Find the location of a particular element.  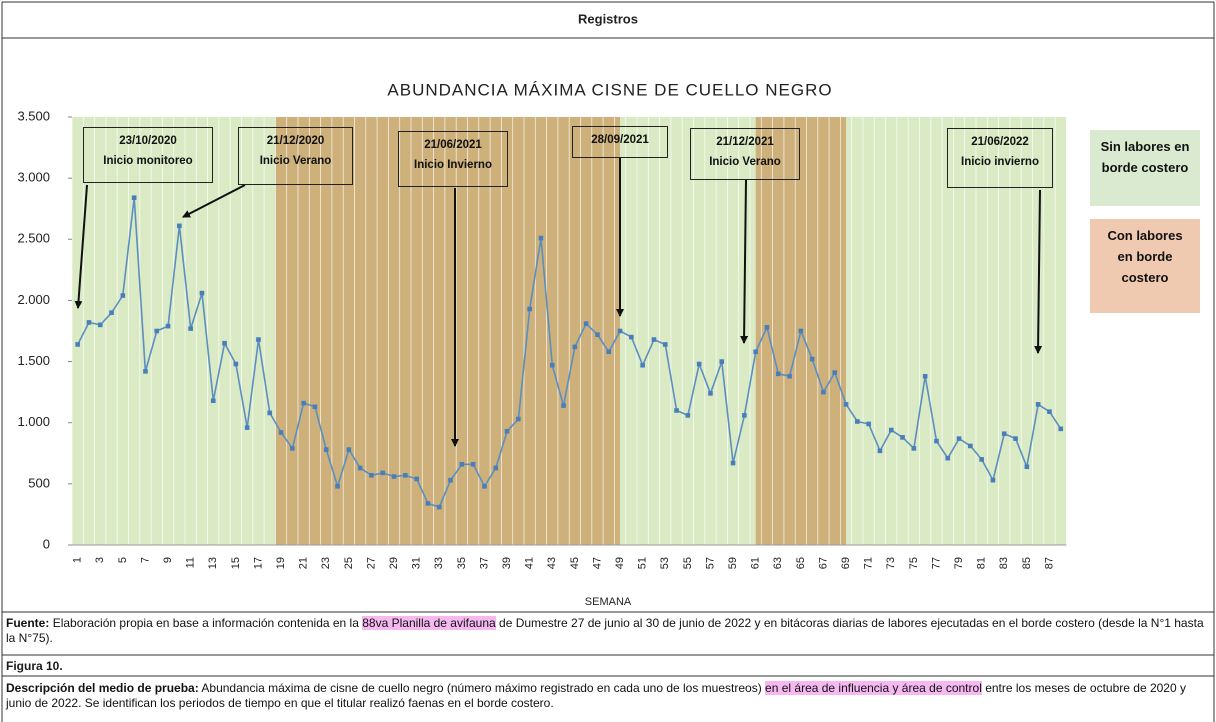

y-tick-label: 1.000 is located at coordinates (33, 421).